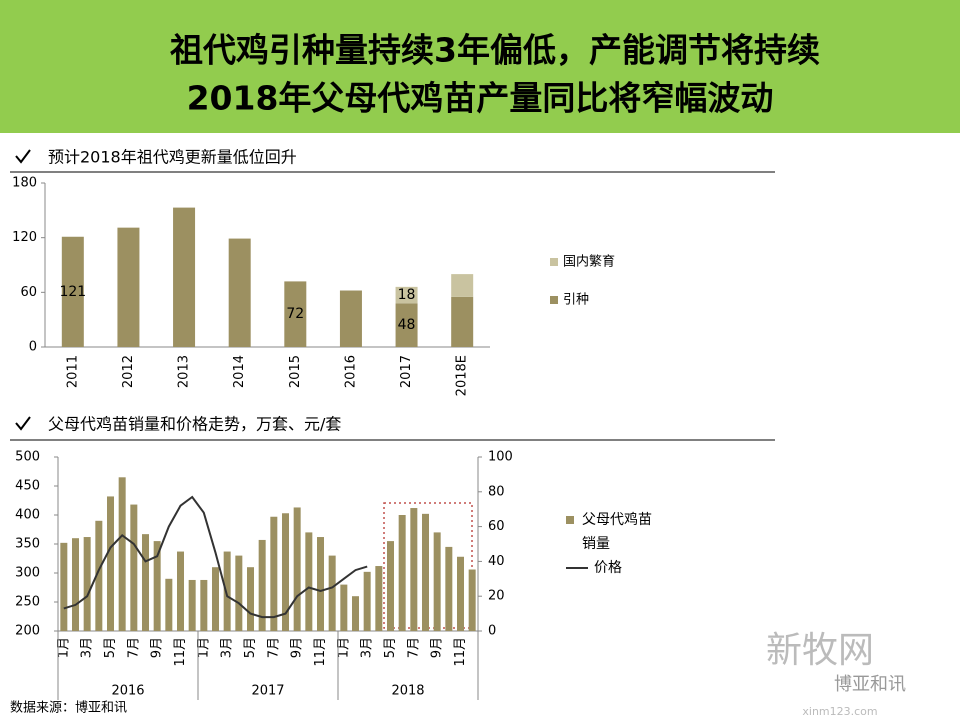 This screenshot has height=720, width=960. What do you see at coordinates (839, 711) in the screenshot?
I see `watermark: xinm123.com` at bounding box center [839, 711].